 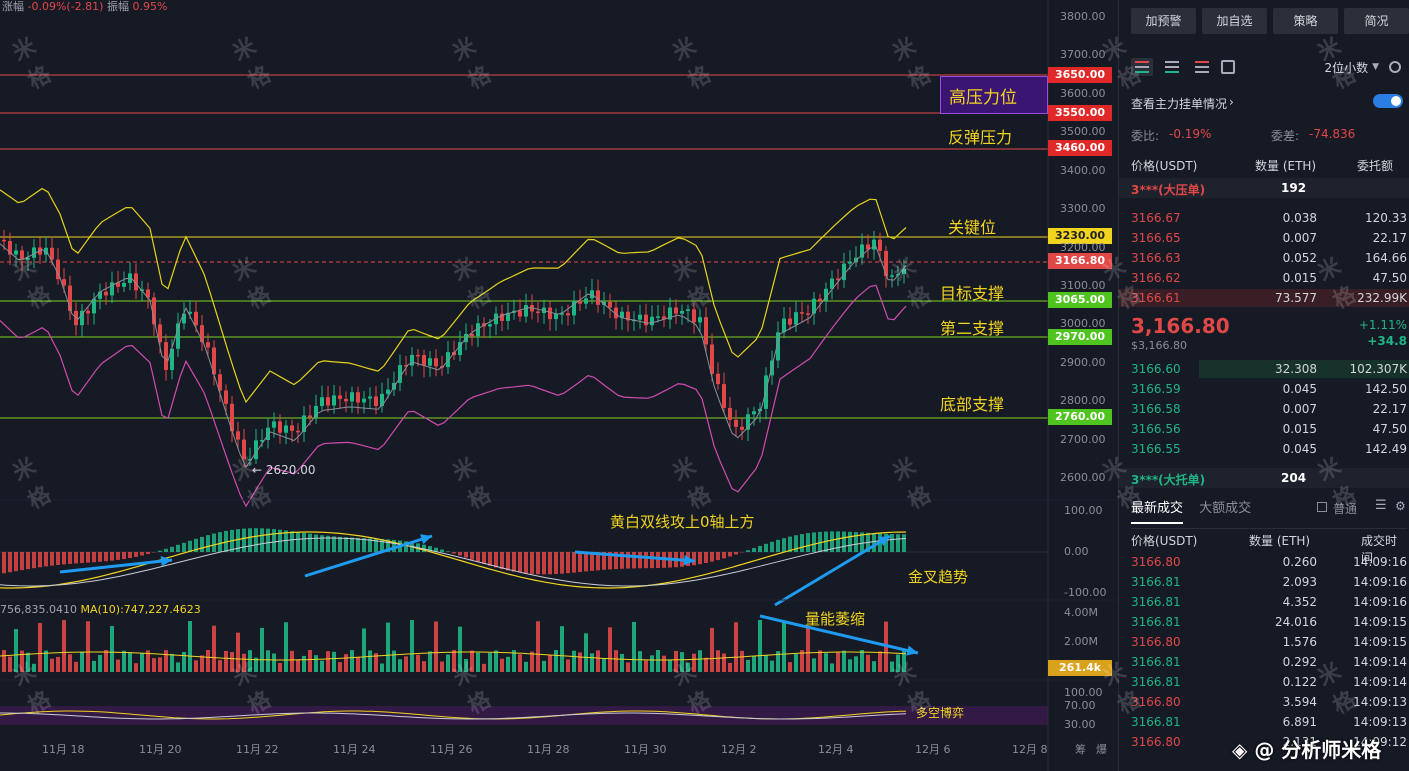 What do you see at coordinates (1322, 507) in the screenshot?
I see `normal-checkbox` at bounding box center [1322, 507].